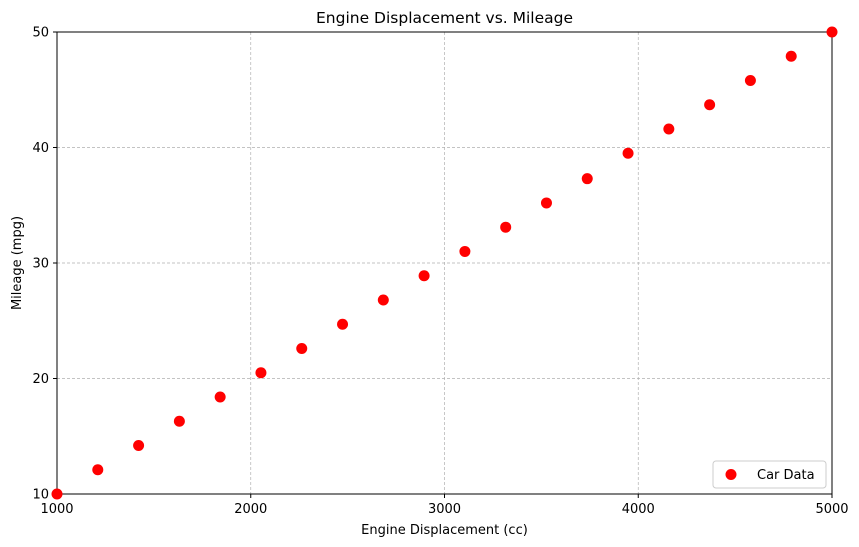  Describe the element at coordinates (40, 495) in the screenshot. I see `y-tick-label: 10` at that location.